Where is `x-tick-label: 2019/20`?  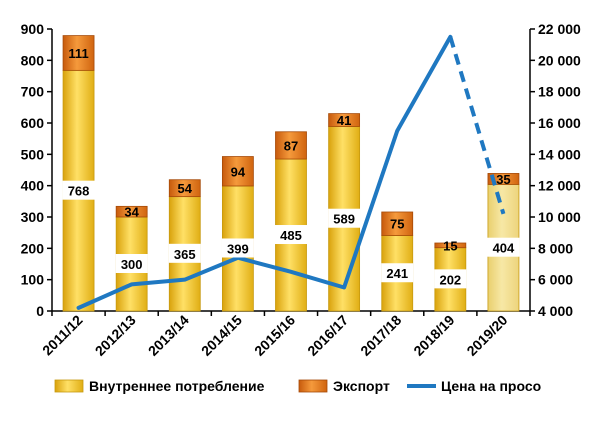 x-tick-label: 2019/20 is located at coordinates (486, 335).